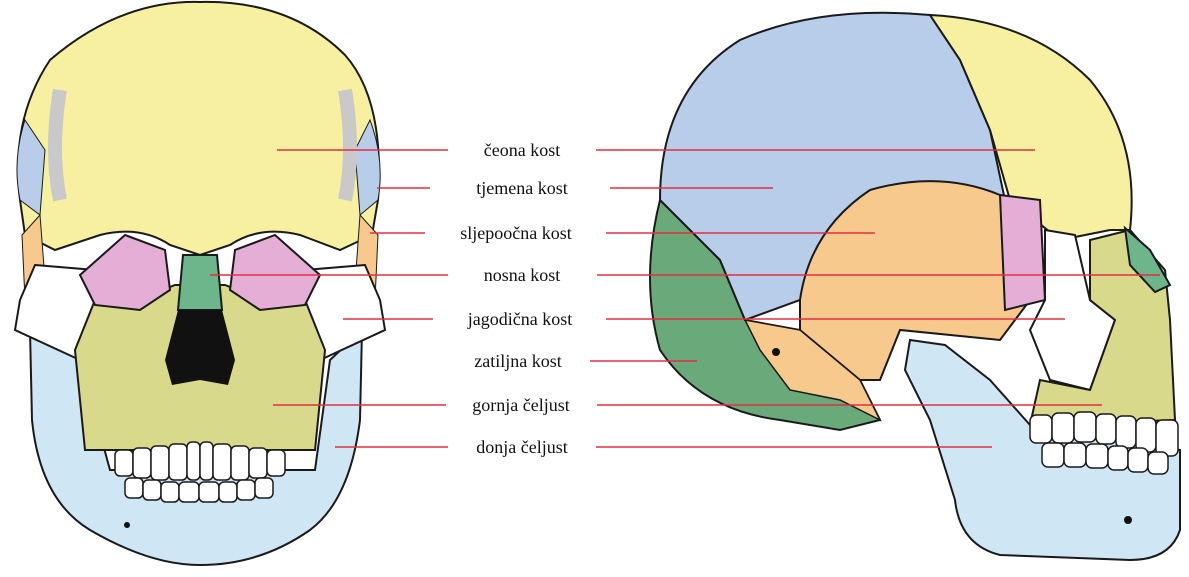 The image size is (1189, 577). Describe the element at coordinates (520, 319) in the screenshot. I see `label-zygomatic: jagodična kost` at that location.